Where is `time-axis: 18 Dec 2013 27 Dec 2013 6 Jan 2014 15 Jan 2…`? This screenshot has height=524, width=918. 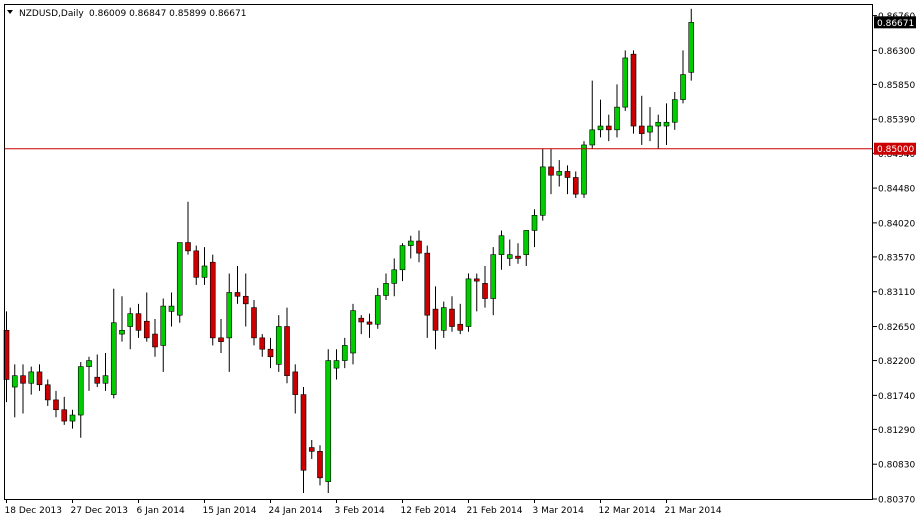
time-axis: 18 Dec 2013 27 Dec 2013 6 Jan 2014 15 Jan 2… is located at coordinates (363, 507).